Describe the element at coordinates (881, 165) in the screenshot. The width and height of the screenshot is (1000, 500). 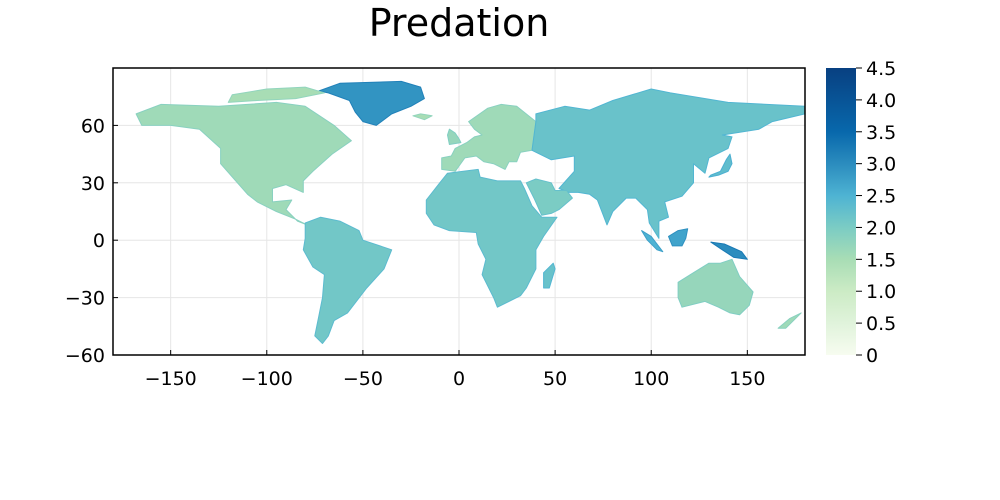
I see `colorbar-tick-label-6: 3.0` at that location.